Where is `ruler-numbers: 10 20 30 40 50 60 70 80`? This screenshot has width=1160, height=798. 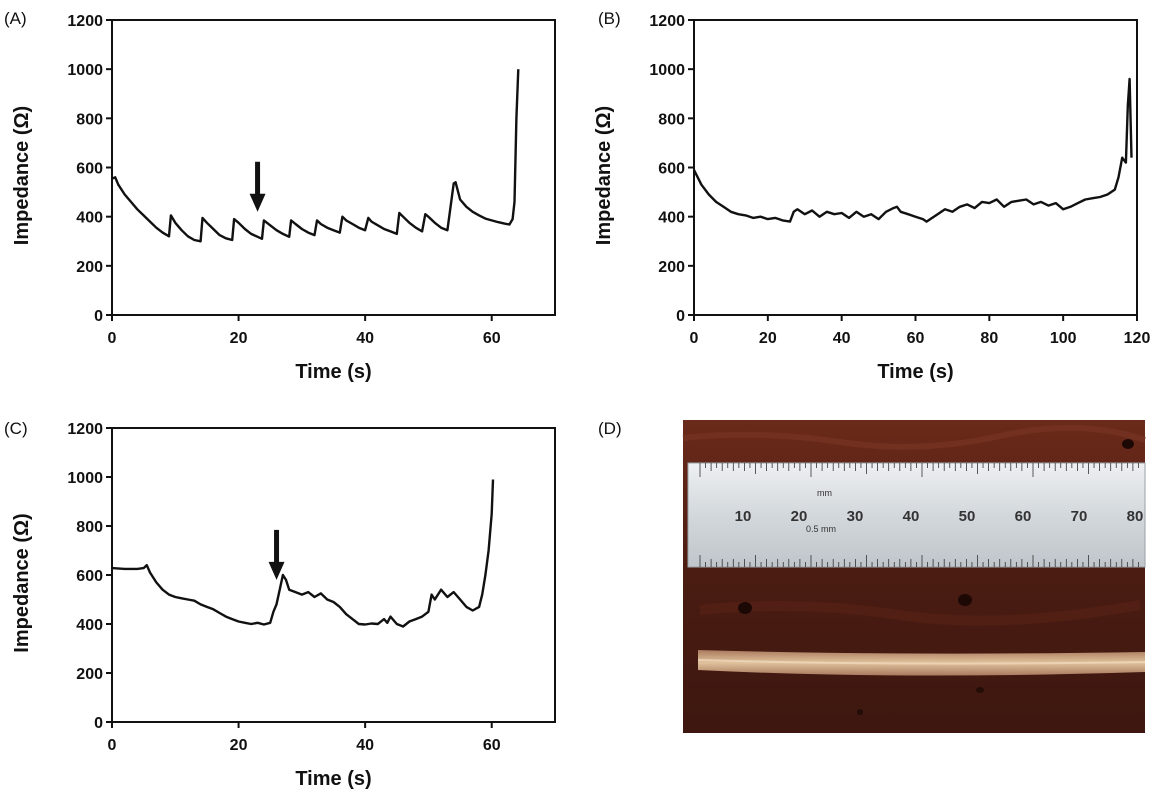
ruler-numbers: 10 20 30 40 50 60 70 80 is located at coordinates (939, 516).